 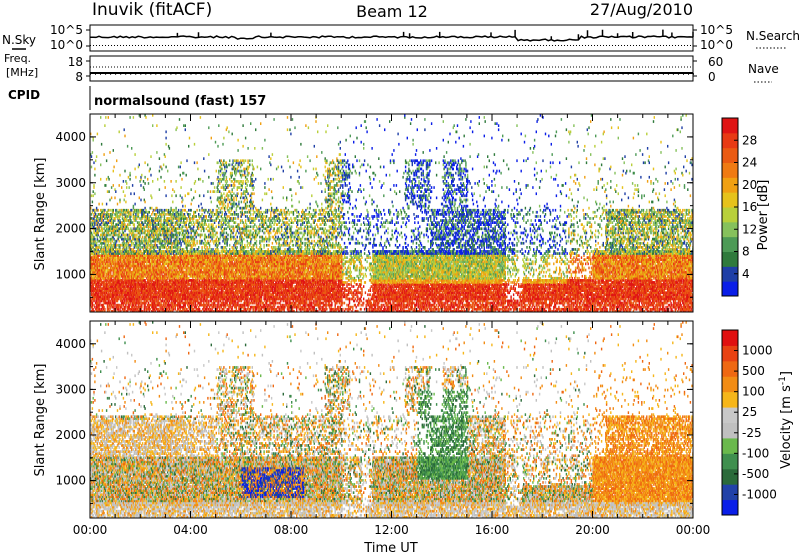 I want to click on noise-left-tick-high: 10^5, so click(x=66, y=30).